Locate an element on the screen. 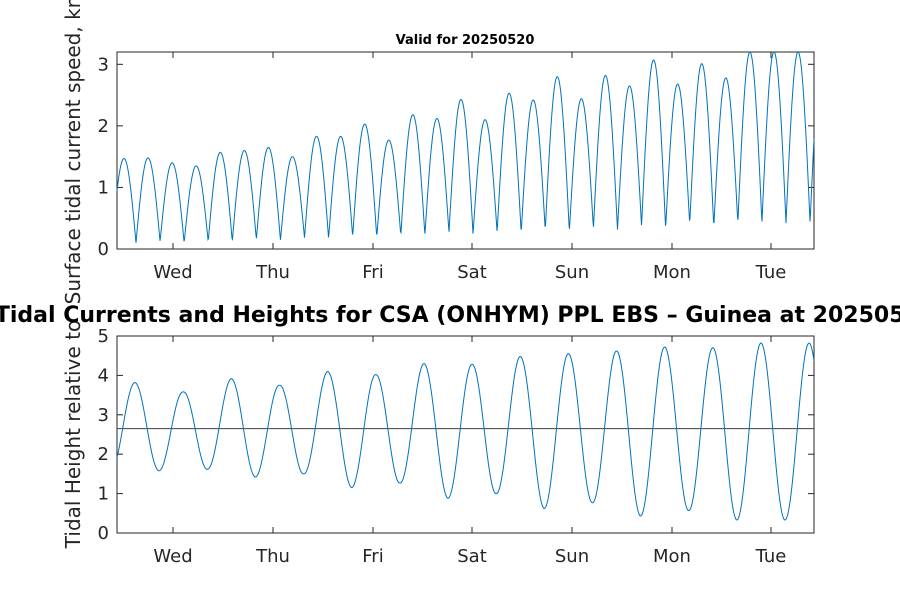 This screenshot has height=600, width=900. y-tick-label: 4 is located at coordinates (103, 375).